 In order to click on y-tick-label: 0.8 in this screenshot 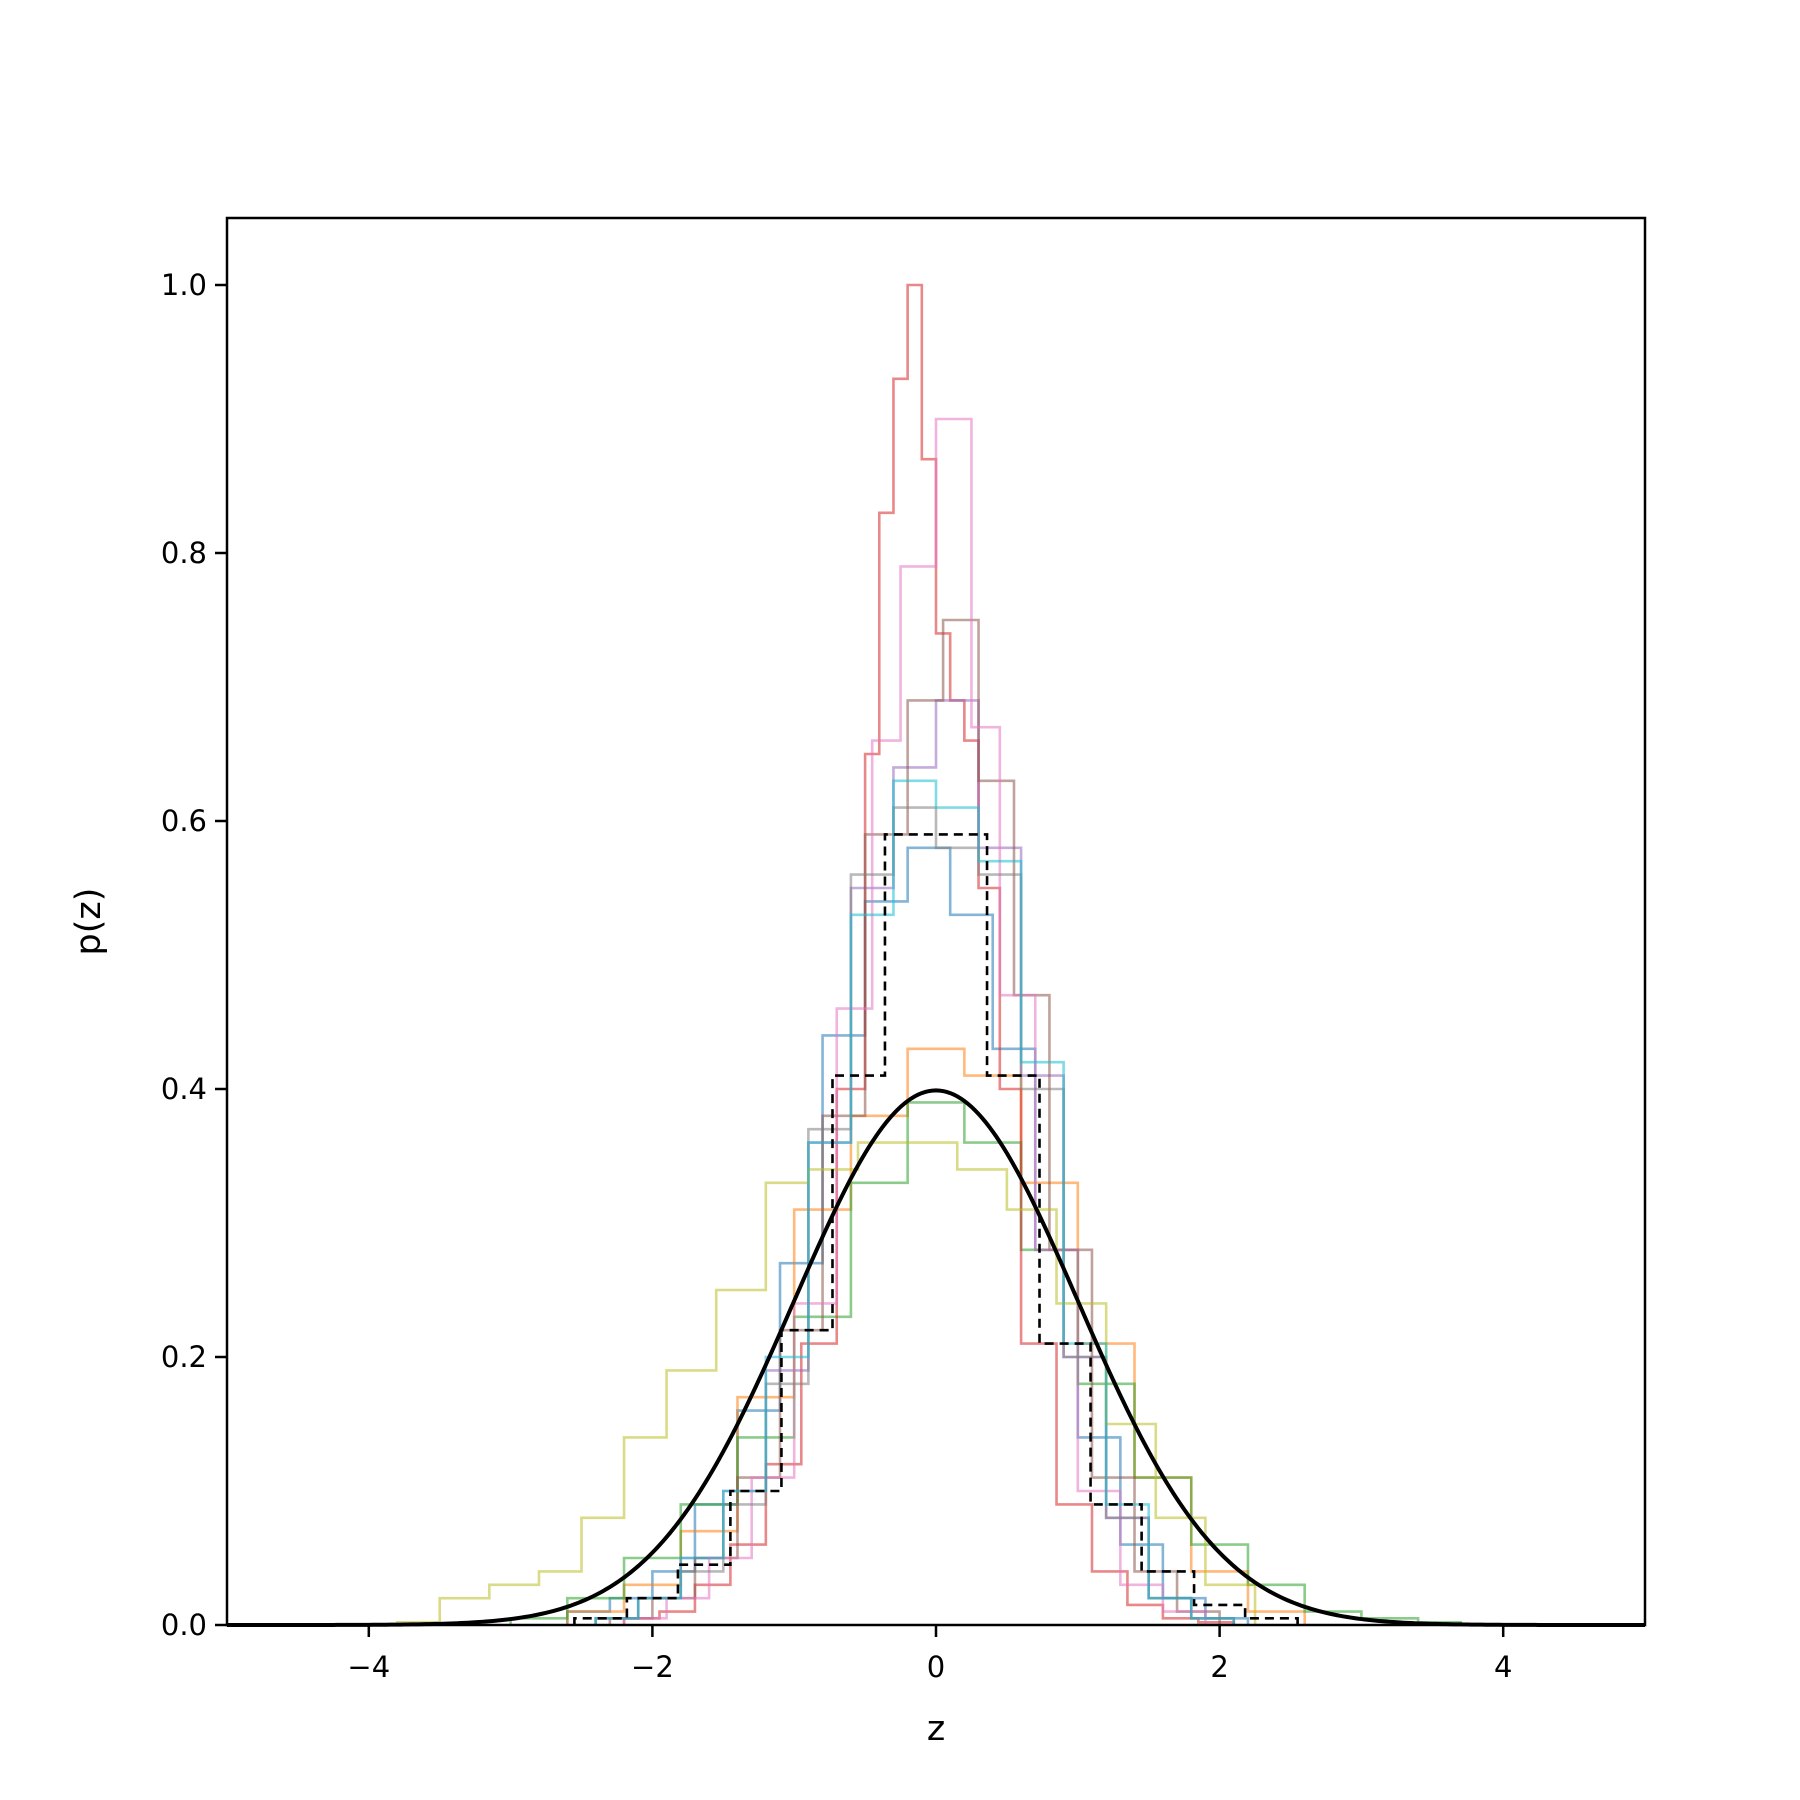, I will do `click(184, 553)`.